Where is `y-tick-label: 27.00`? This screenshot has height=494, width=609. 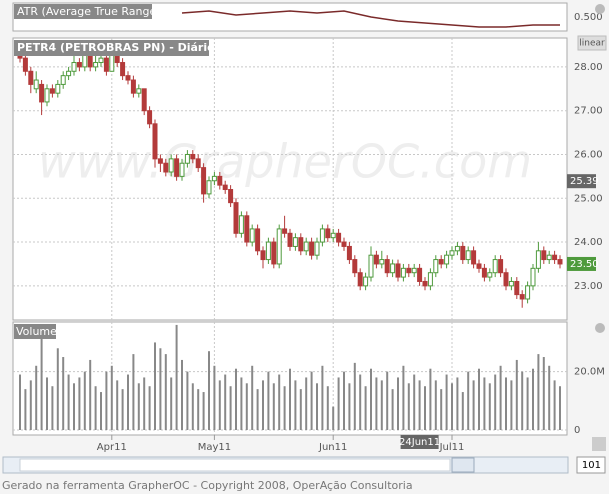 y-tick-label: 27.00 is located at coordinates (588, 111).